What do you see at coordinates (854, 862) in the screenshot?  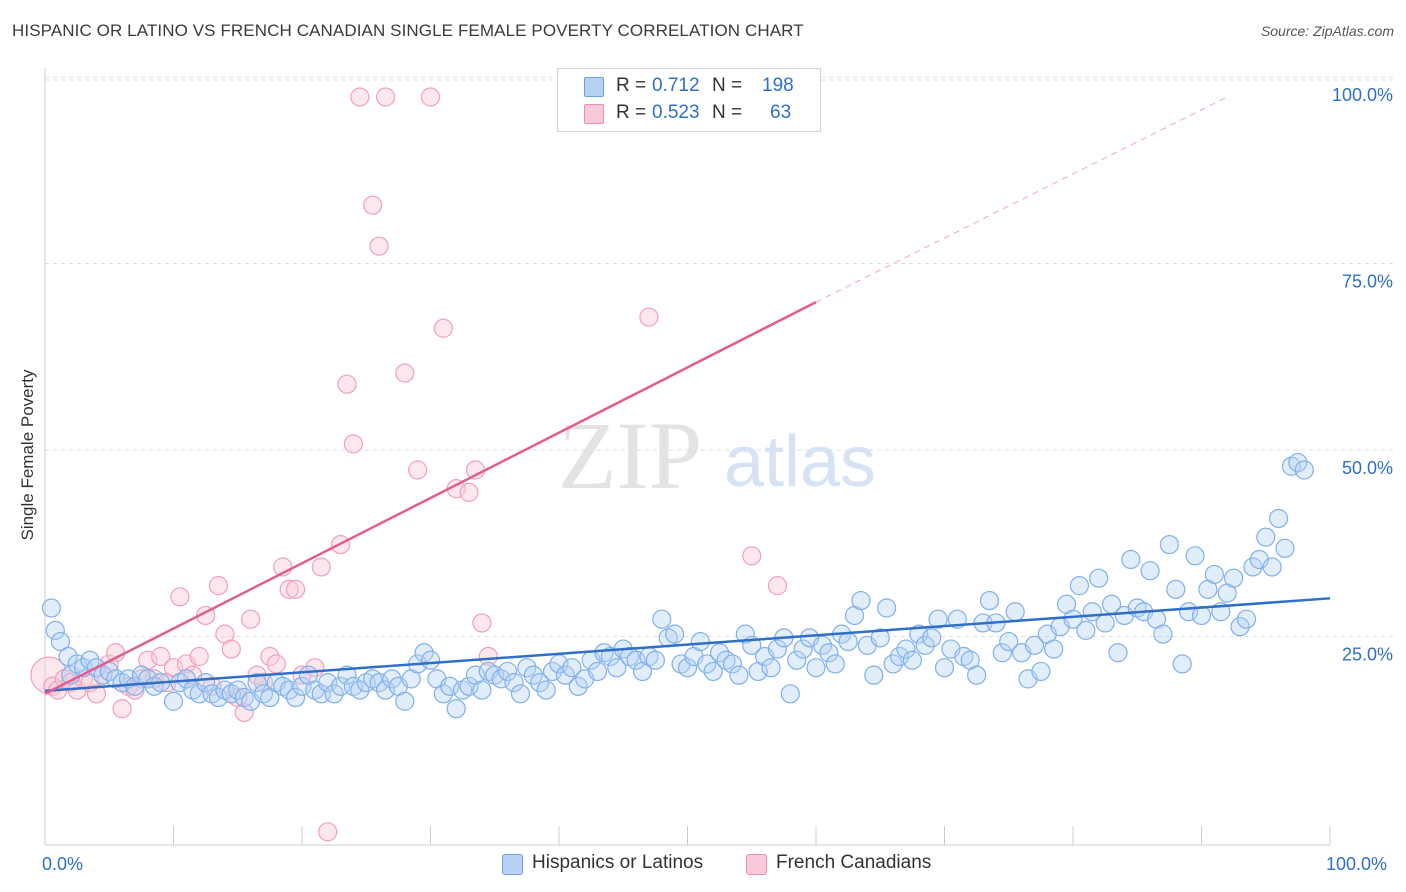 I see `legend-label: French Canadians` at bounding box center [854, 862].